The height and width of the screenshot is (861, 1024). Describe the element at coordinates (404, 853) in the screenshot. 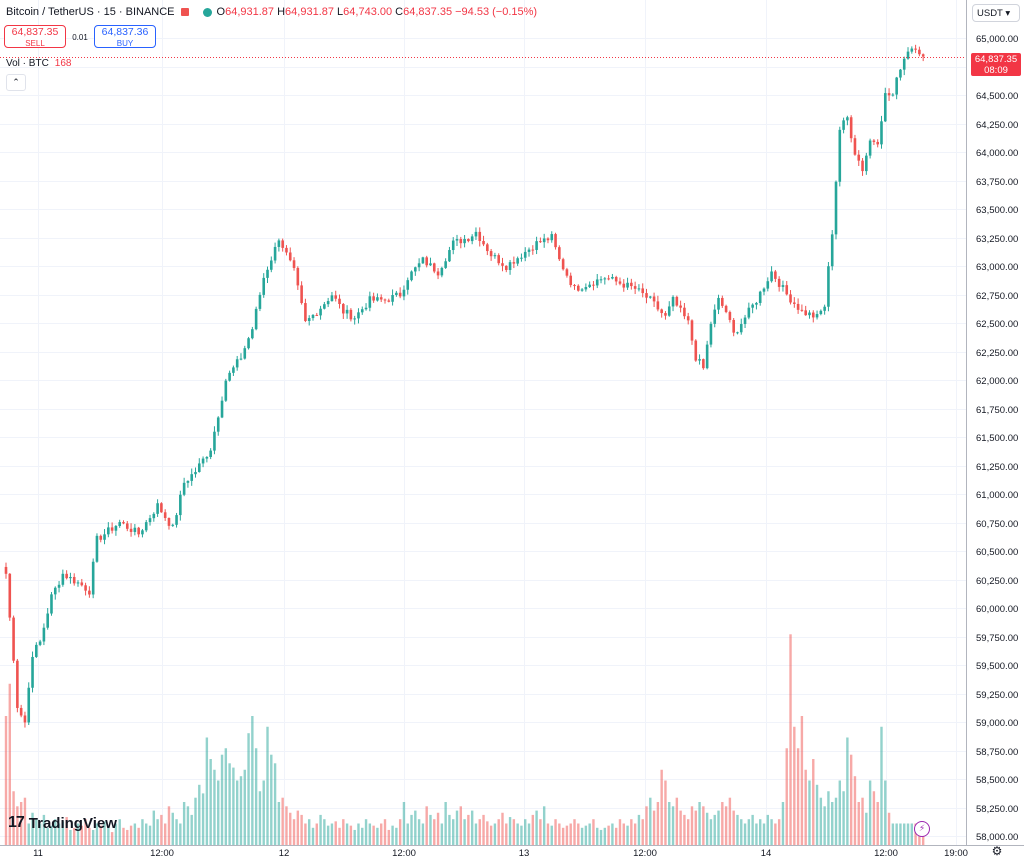

I see `time-tick-label: 12:00` at that location.